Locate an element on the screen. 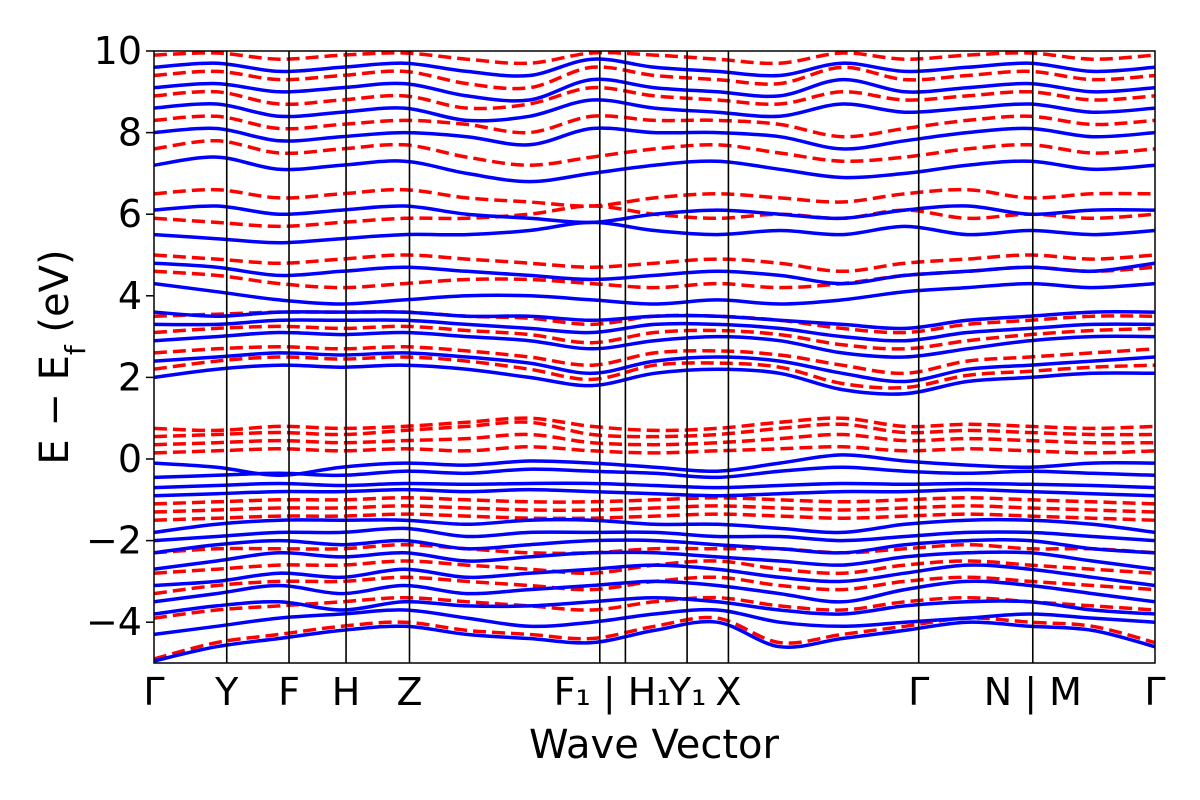 The width and height of the screenshot is (1200, 800). x-tick-label: X is located at coordinates (728, 692).